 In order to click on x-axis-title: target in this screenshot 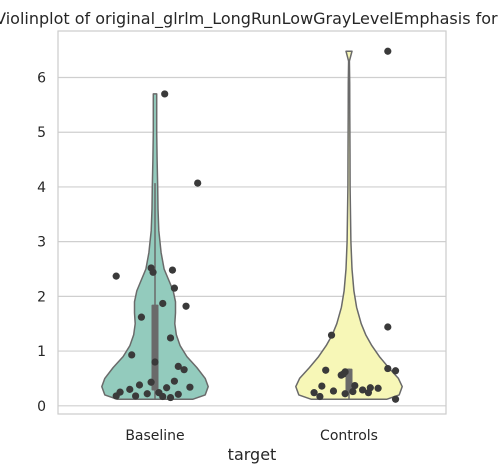, I will do `click(252, 454)`.